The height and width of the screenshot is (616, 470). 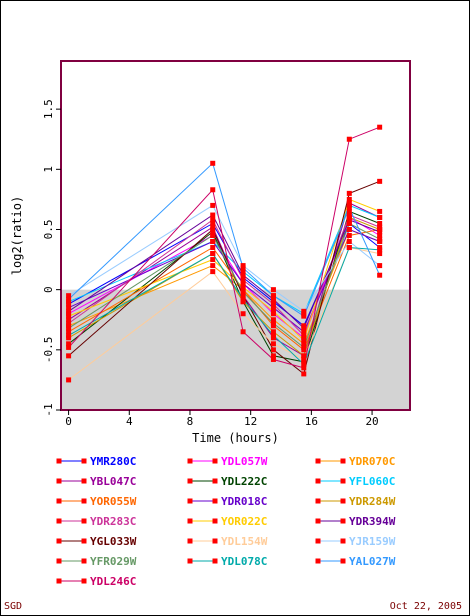 I want to click on legend-label: YAL027W, so click(x=372, y=561).